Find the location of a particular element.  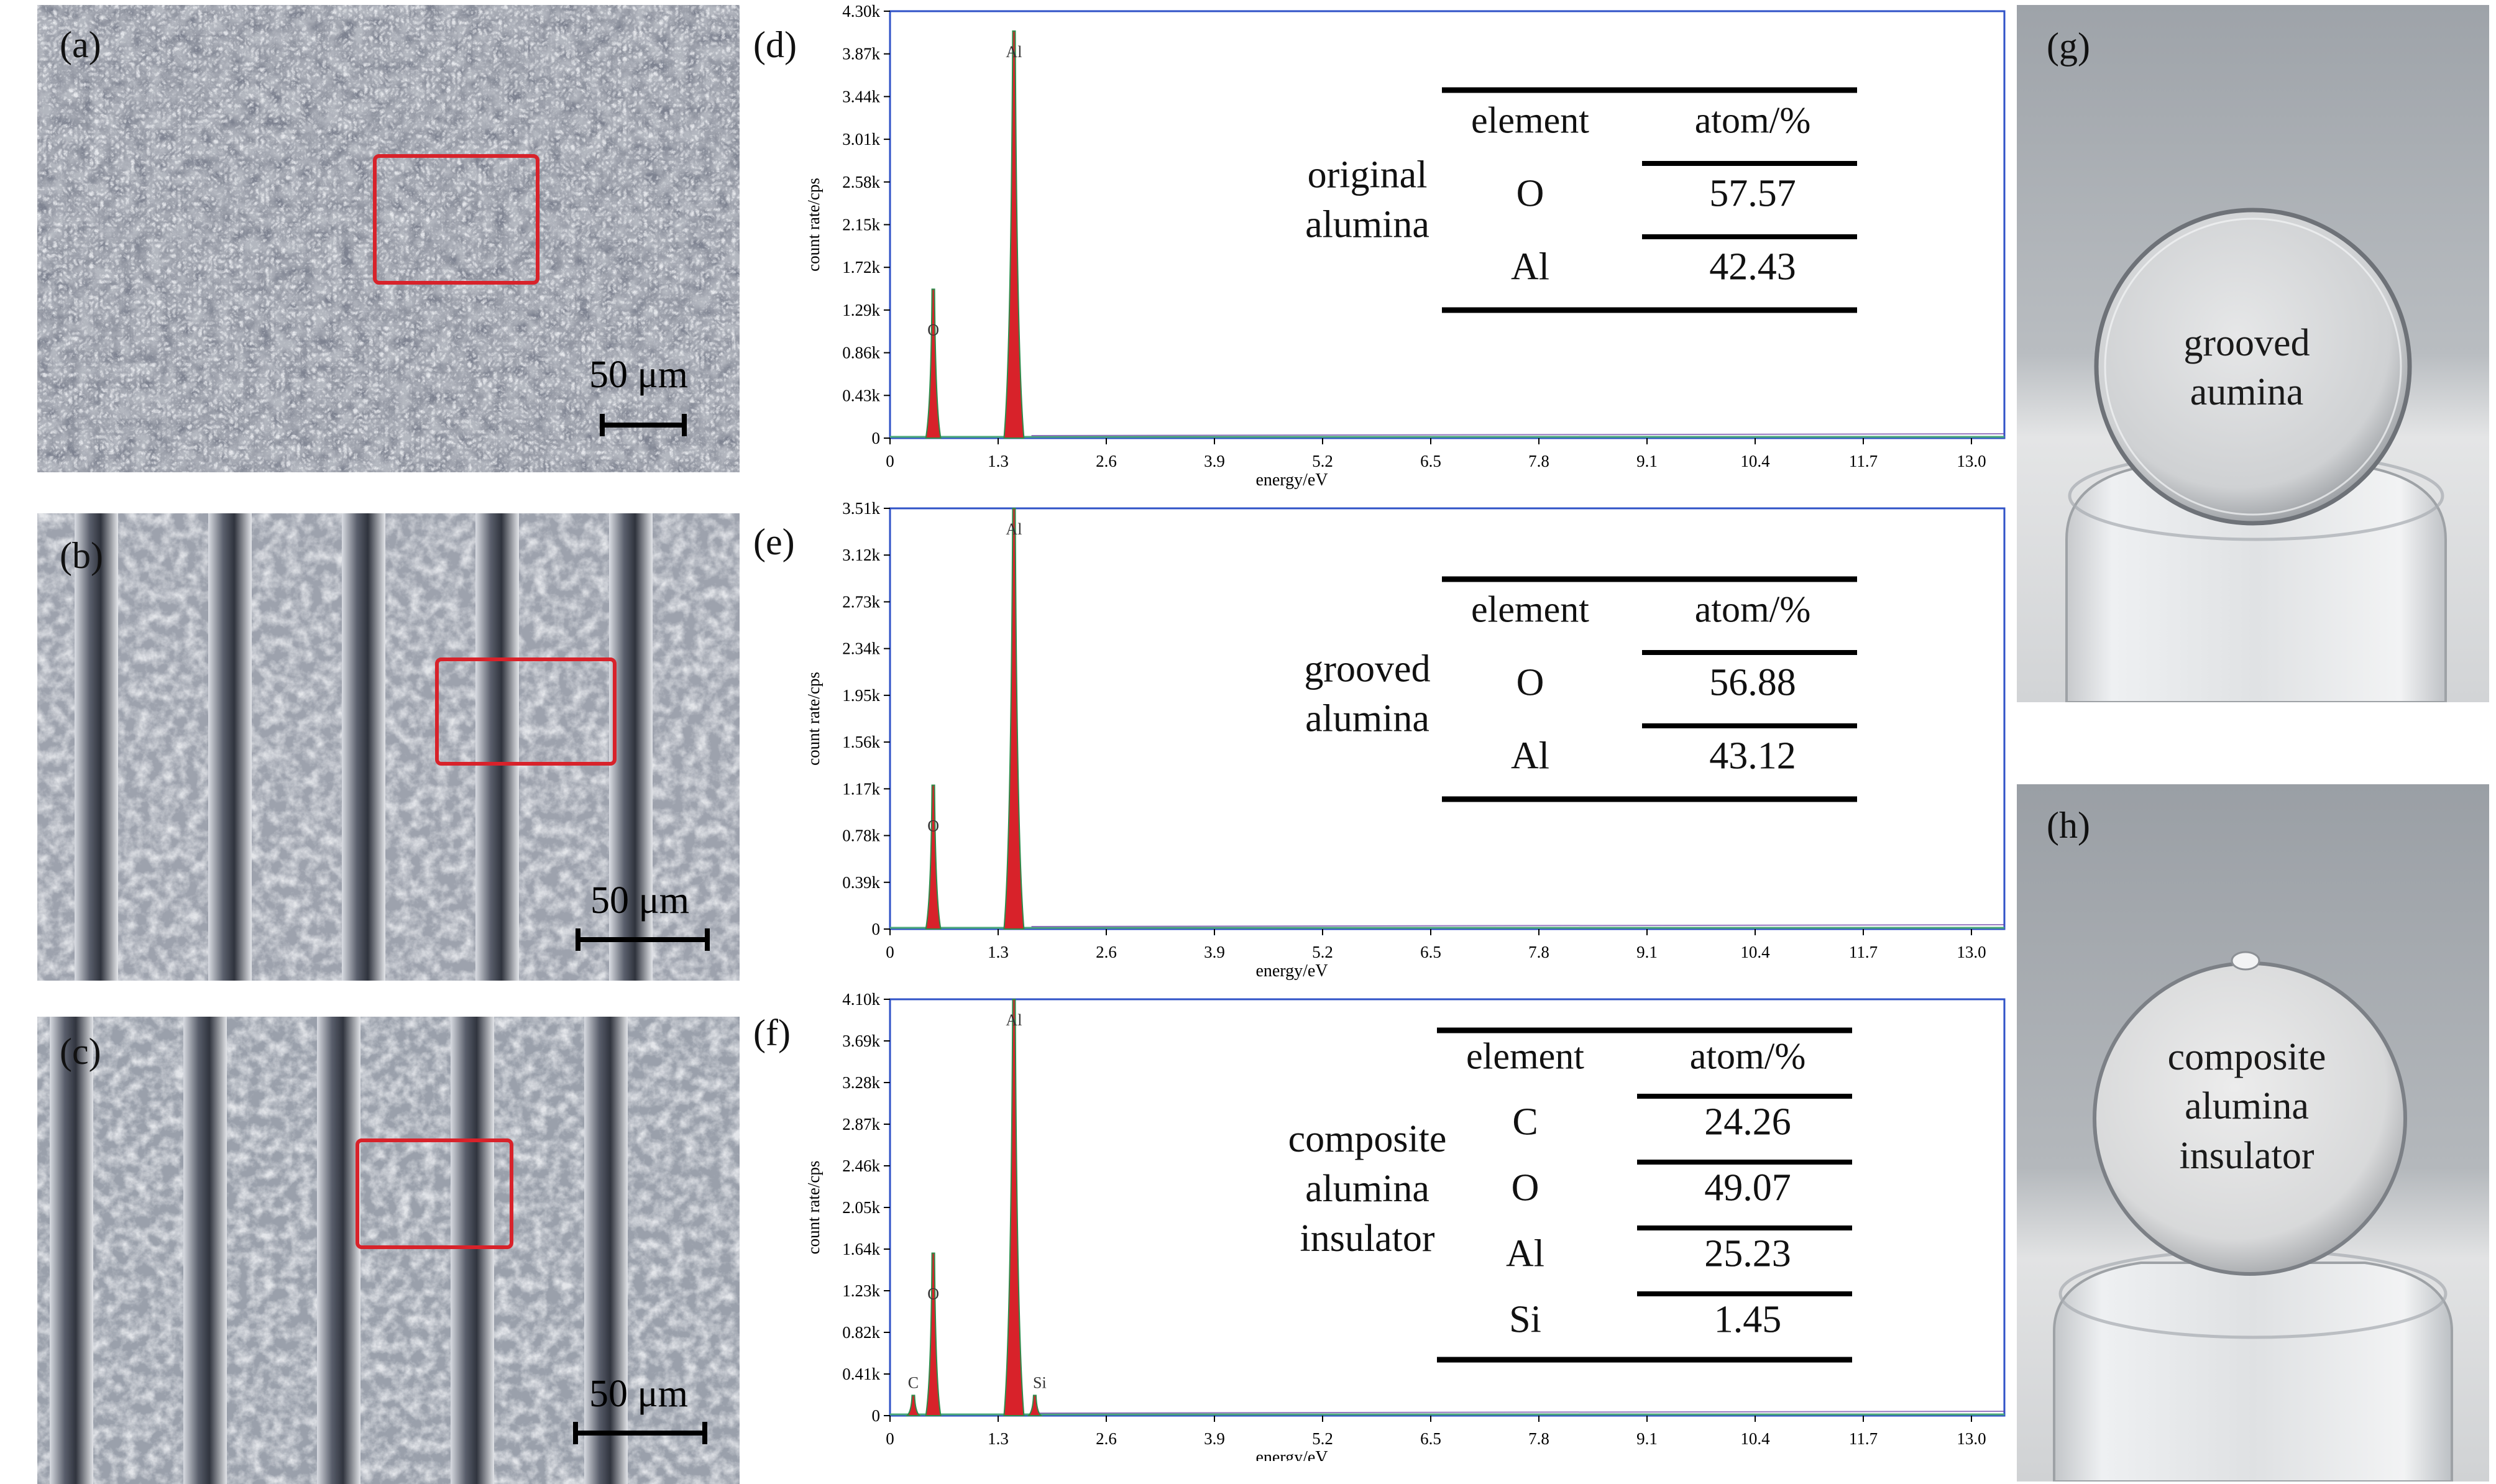

peak-label: O is located at coordinates (933, 330).